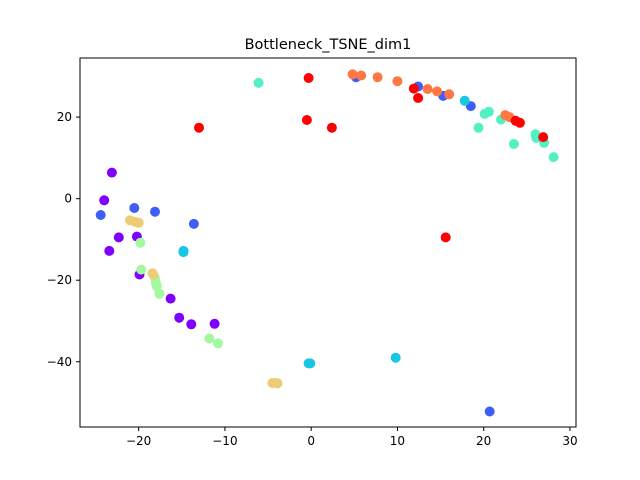 The height and width of the screenshot is (480, 640). Describe the element at coordinates (59, 280) in the screenshot. I see `y-tick-label: −20` at that location.